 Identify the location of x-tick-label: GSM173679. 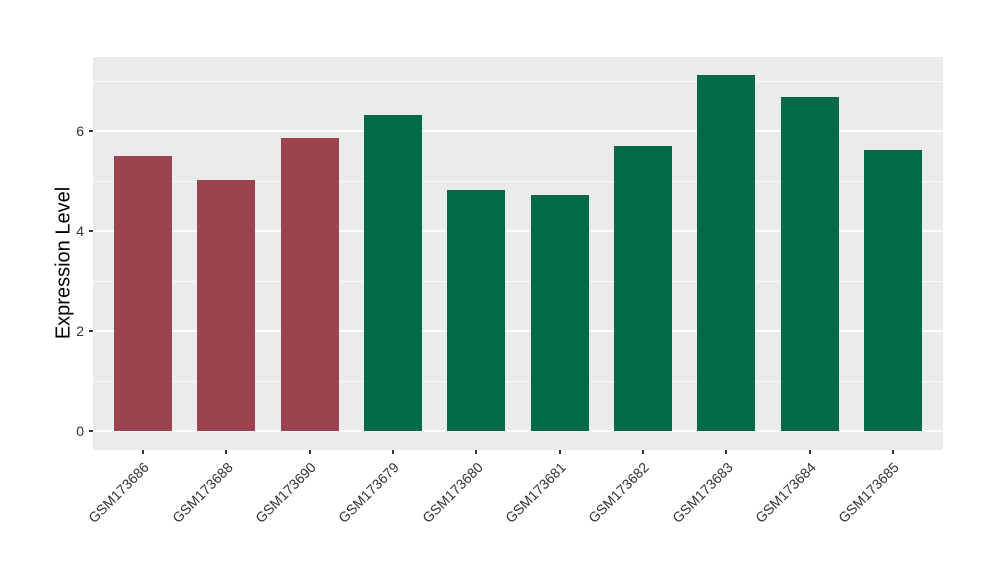
(369, 492).